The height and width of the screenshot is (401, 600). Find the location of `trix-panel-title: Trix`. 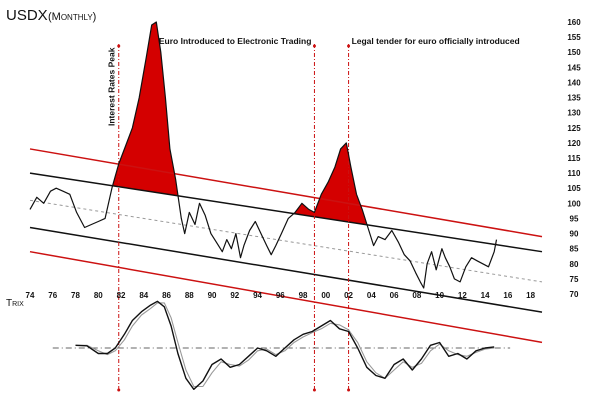

trix-panel-title: Trix is located at coordinates (15, 303).